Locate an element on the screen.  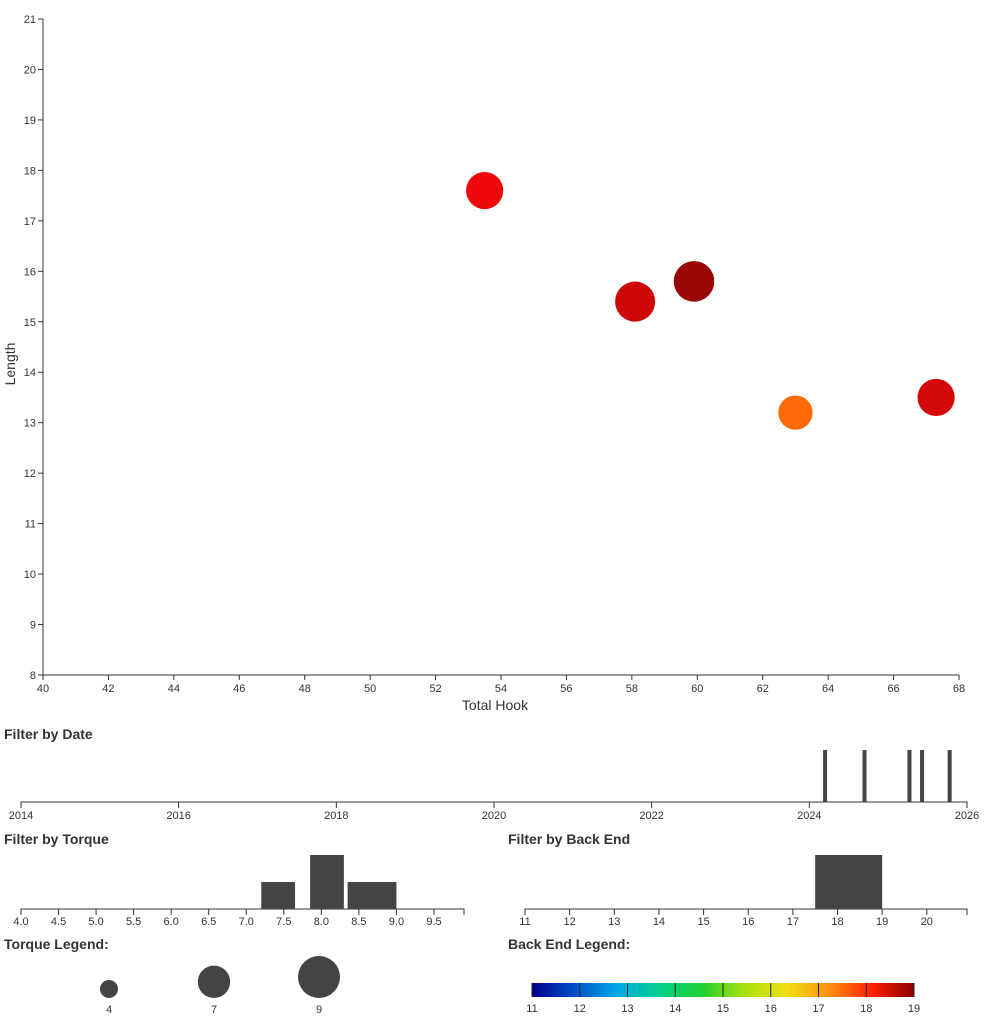
backend-legend-label: 16 is located at coordinates (771, 1009).